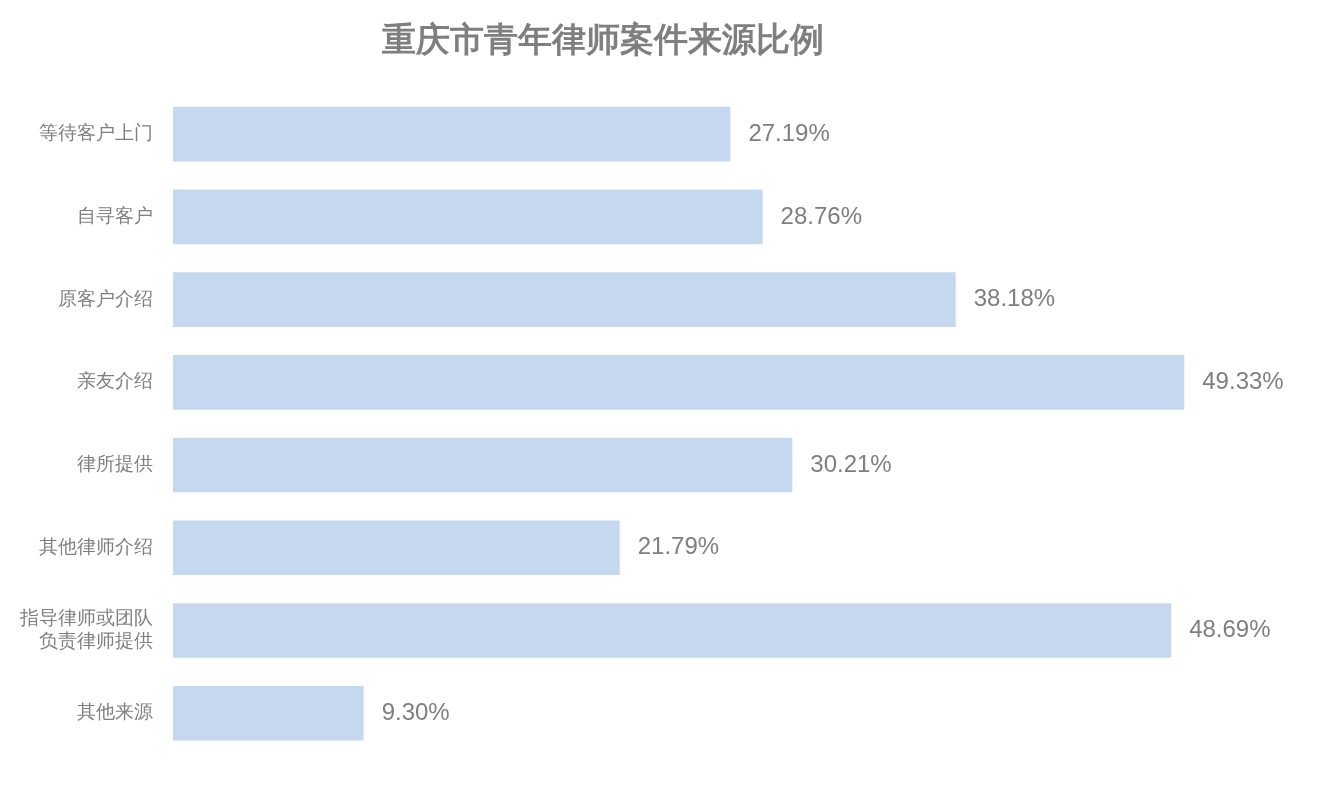 This screenshot has height=789, width=1338. What do you see at coordinates (115, 214) in the screenshot?
I see `y-tick-label: 自寻客户` at bounding box center [115, 214].